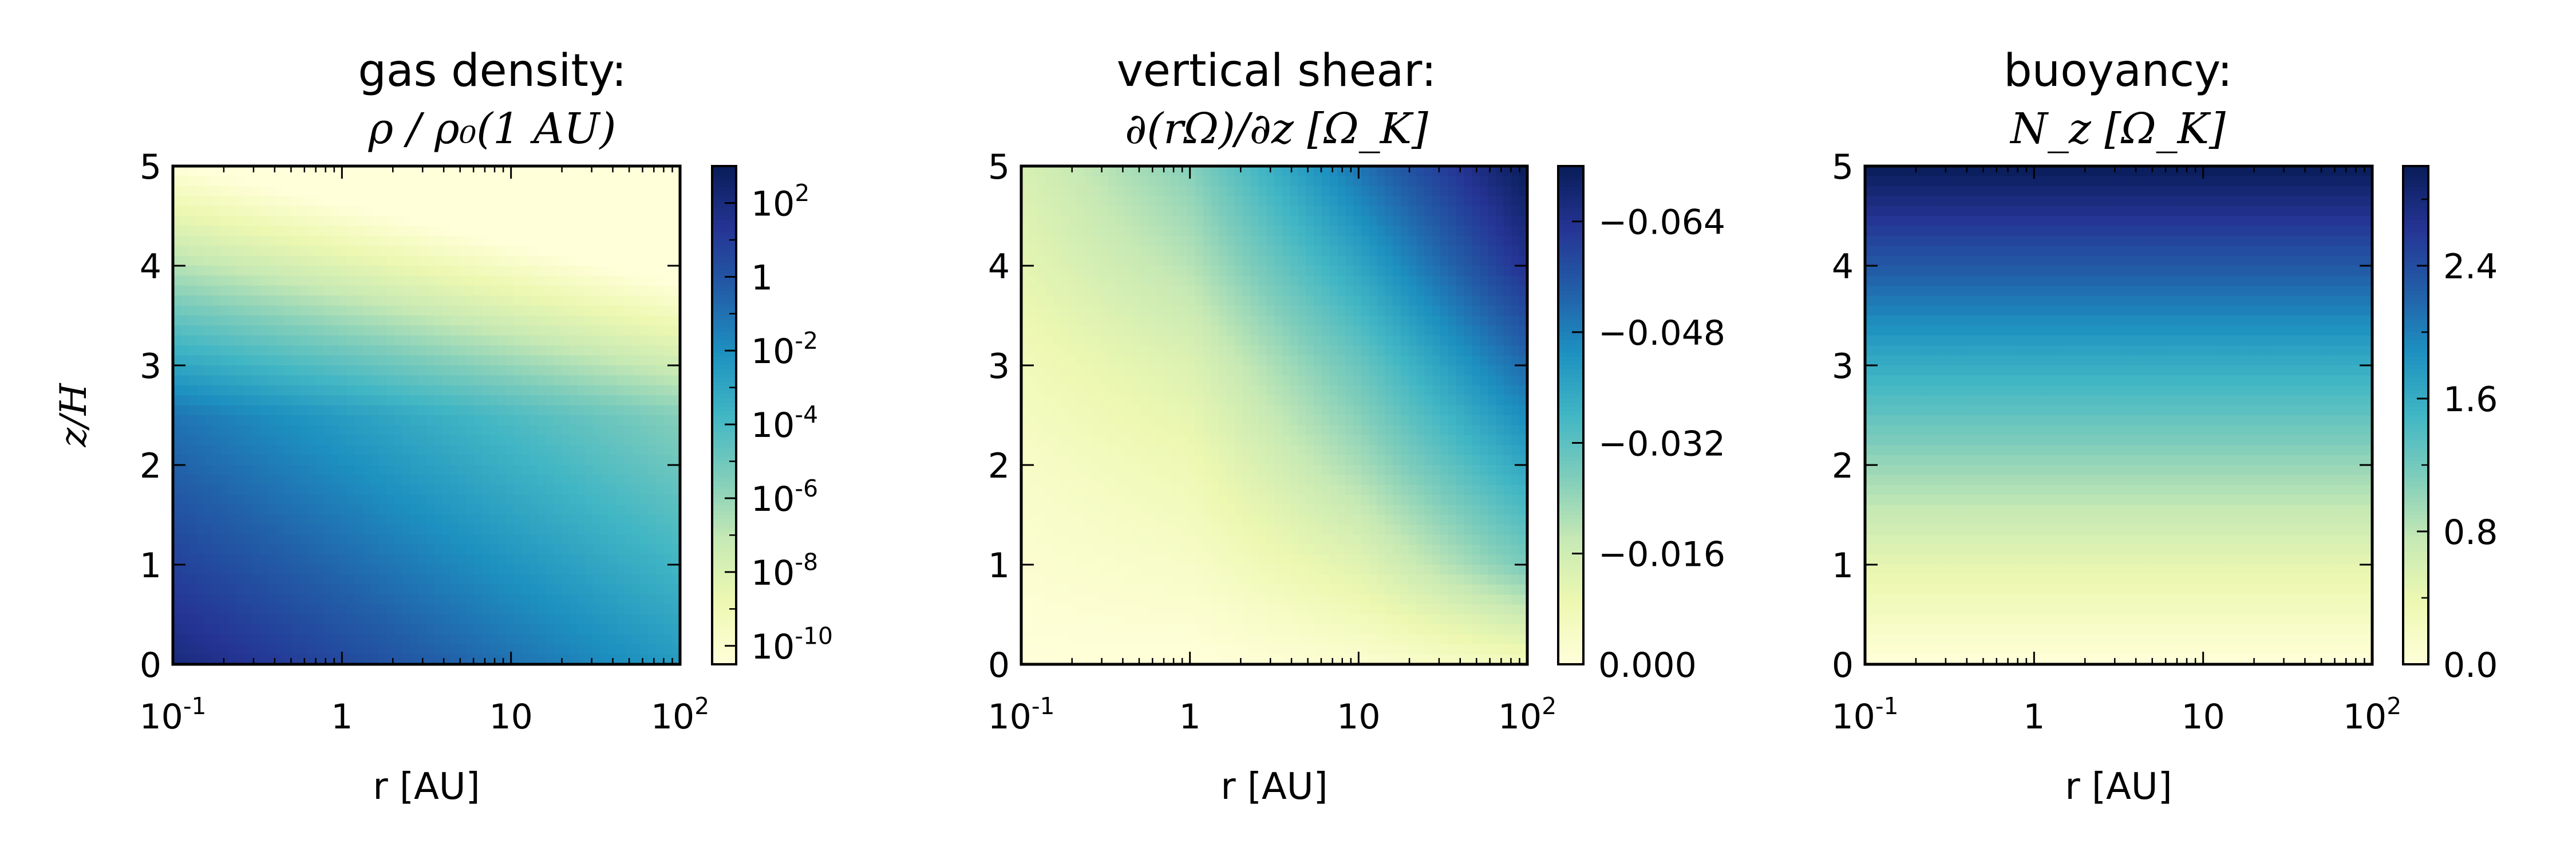 The height and width of the screenshot is (859, 2576). Describe the element at coordinates (492, 128) in the screenshot. I see `chart-subtitle: ρ / ρ₀(1 AU)` at that location.